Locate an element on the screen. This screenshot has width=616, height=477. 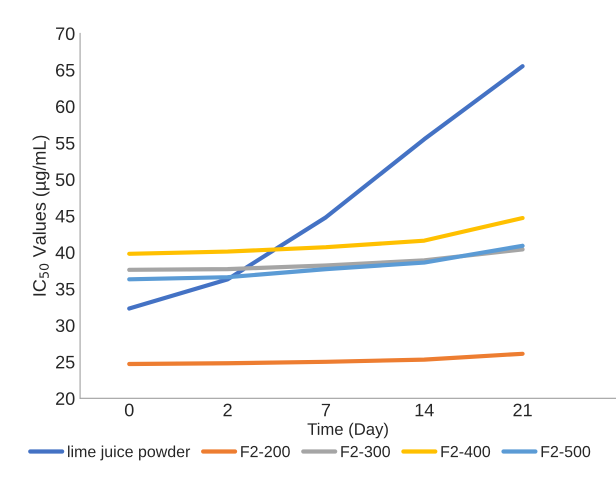
y-tick-label: 70 is located at coordinates (65, 33).